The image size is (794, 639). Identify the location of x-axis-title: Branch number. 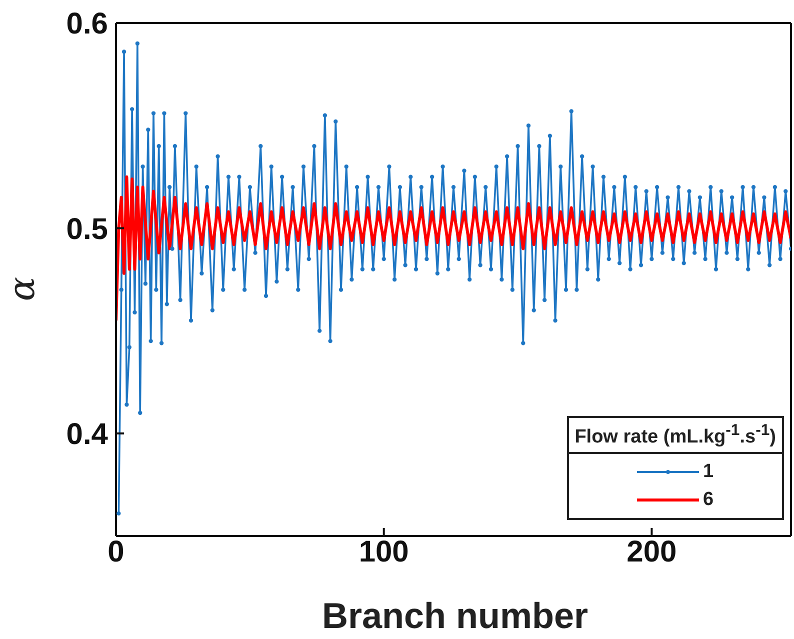
(455, 615).